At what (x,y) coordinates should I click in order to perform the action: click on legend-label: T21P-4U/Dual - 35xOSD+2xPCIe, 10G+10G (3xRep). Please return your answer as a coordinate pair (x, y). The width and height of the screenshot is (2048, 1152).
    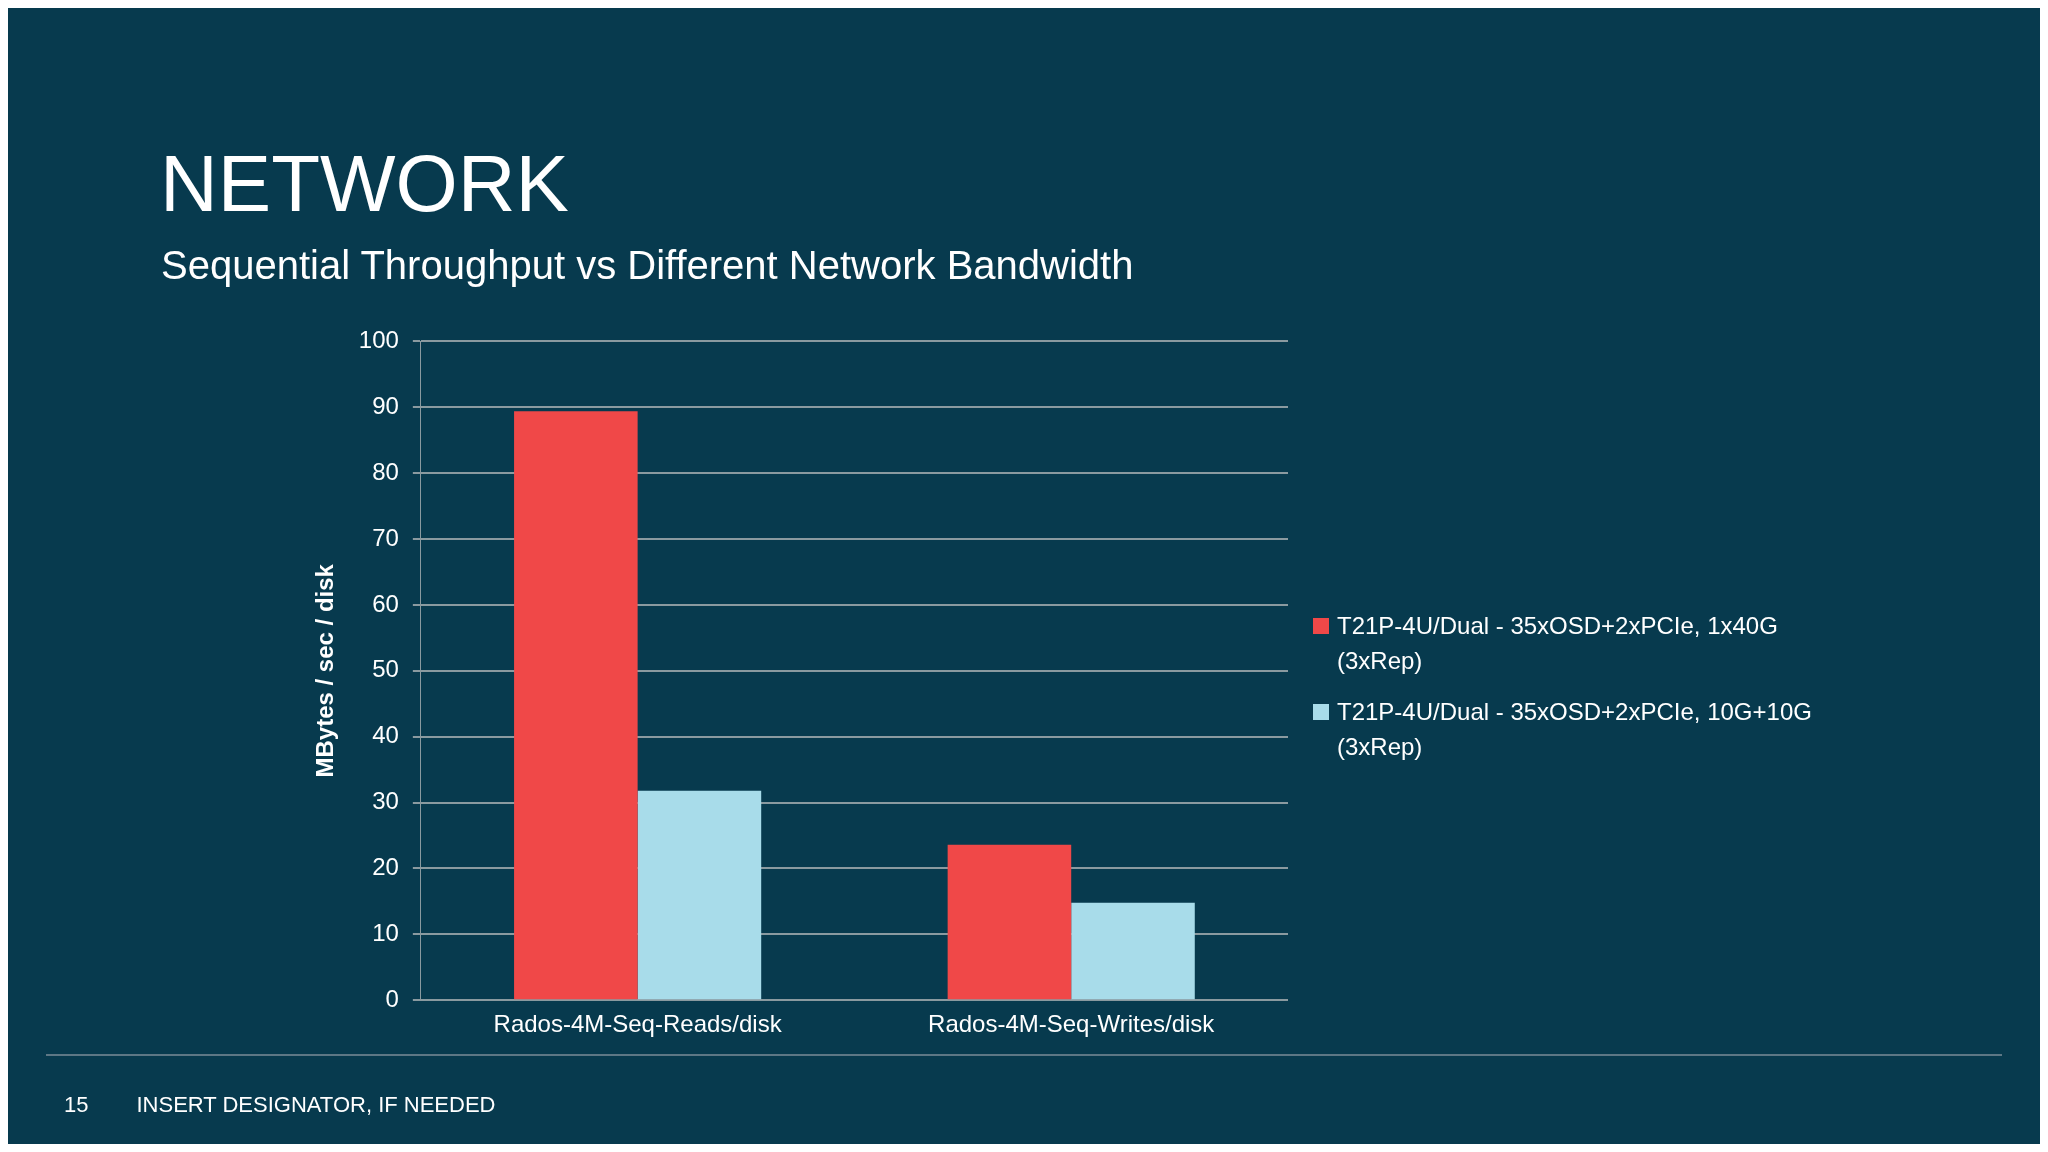
    Looking at the image, I should click on (1575, 729).